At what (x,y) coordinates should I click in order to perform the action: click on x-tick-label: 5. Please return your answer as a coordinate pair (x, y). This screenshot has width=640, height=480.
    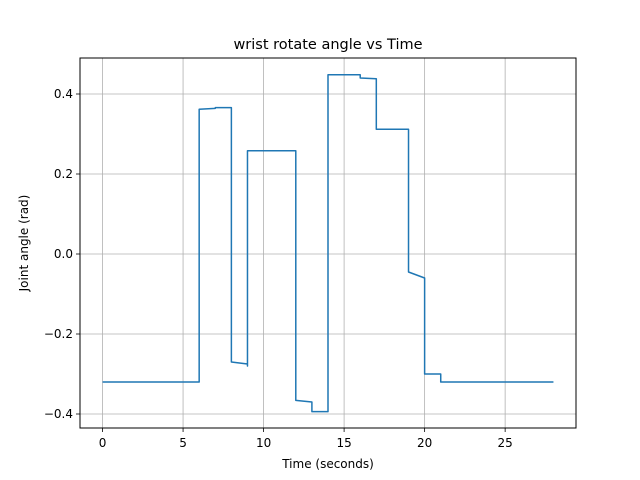
    Looking at the image, I should click on (183, 443).